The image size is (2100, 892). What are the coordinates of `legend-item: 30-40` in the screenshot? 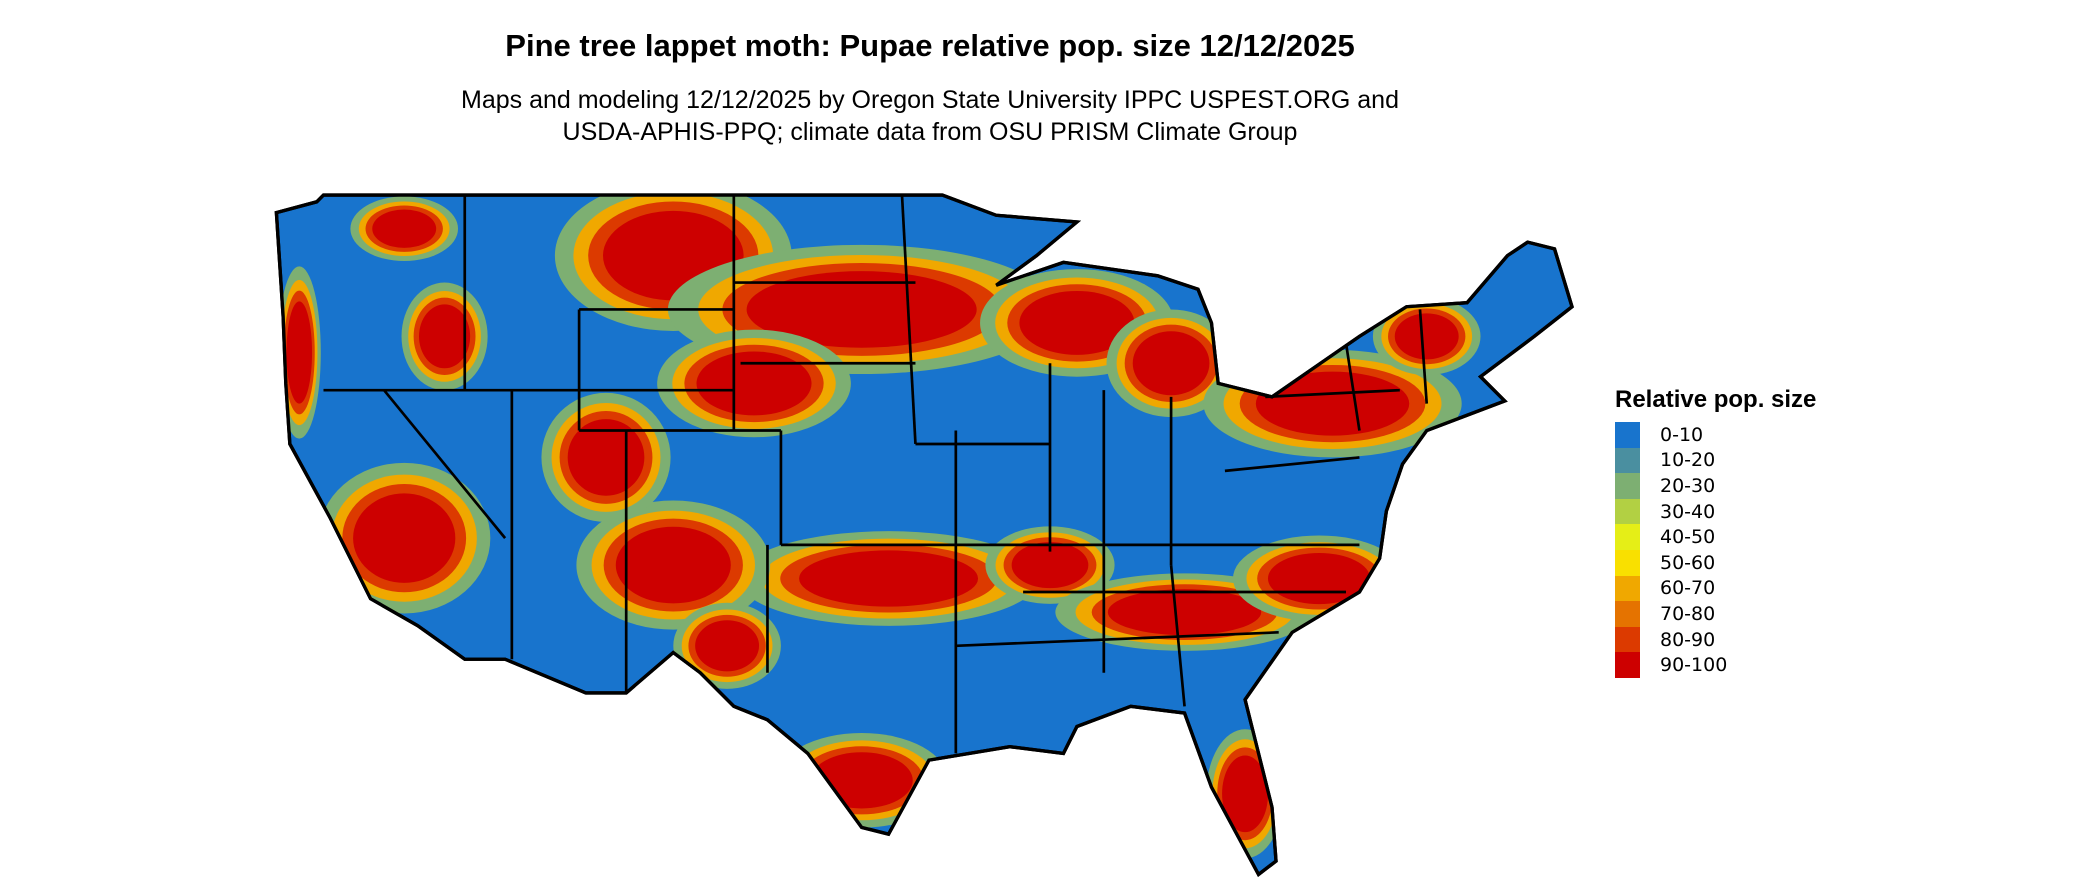 It's located at (1715, 511).